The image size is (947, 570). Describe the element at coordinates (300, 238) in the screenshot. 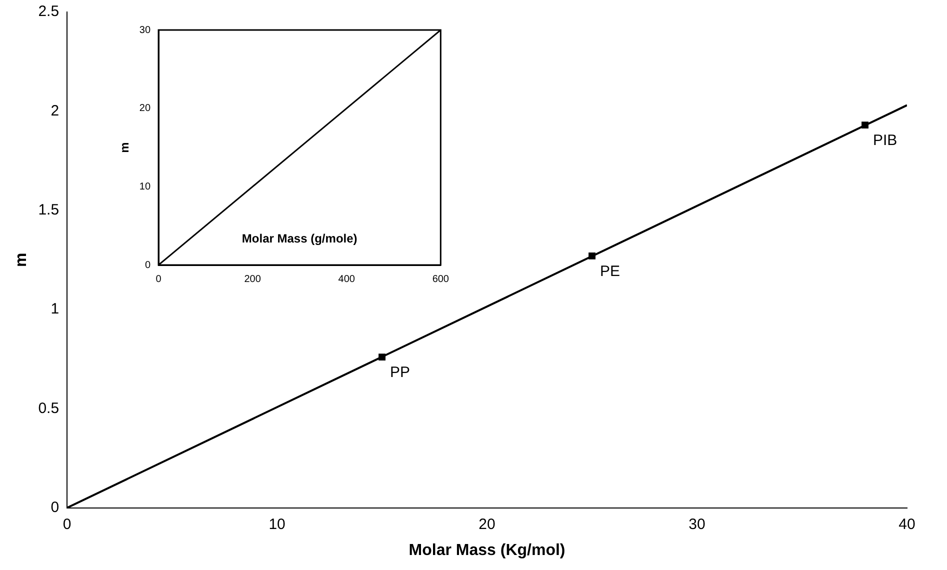

I see `x-axis-title: Molar Mass (g/mole)` at that location.